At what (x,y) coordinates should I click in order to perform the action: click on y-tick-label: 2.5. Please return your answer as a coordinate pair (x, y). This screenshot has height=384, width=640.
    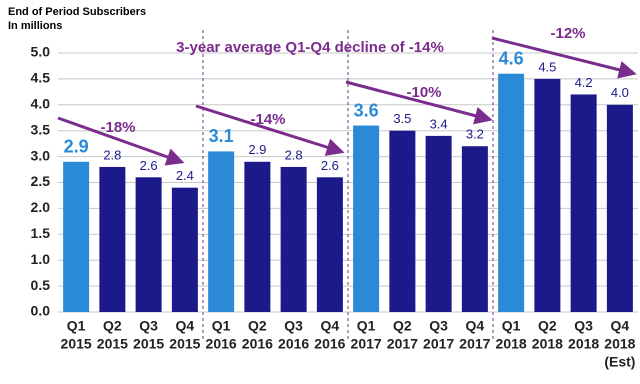
    Looking at the image, I should click on (41, 181).